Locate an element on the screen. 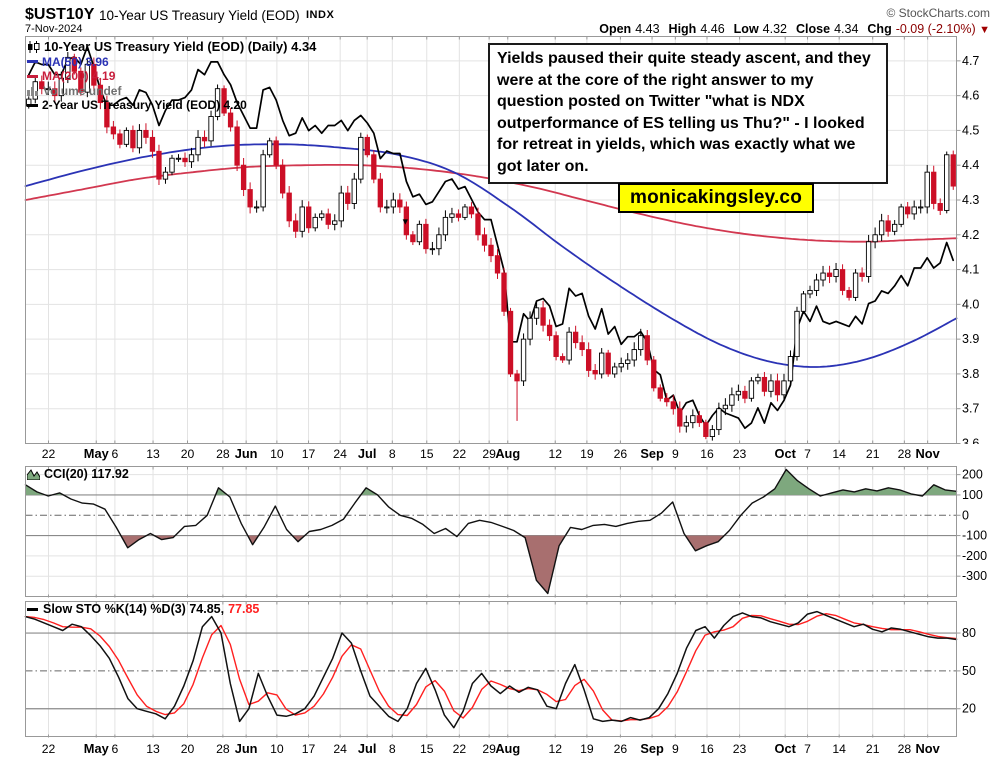  svg-text: 4.0 is located at coordinates (970, 304).